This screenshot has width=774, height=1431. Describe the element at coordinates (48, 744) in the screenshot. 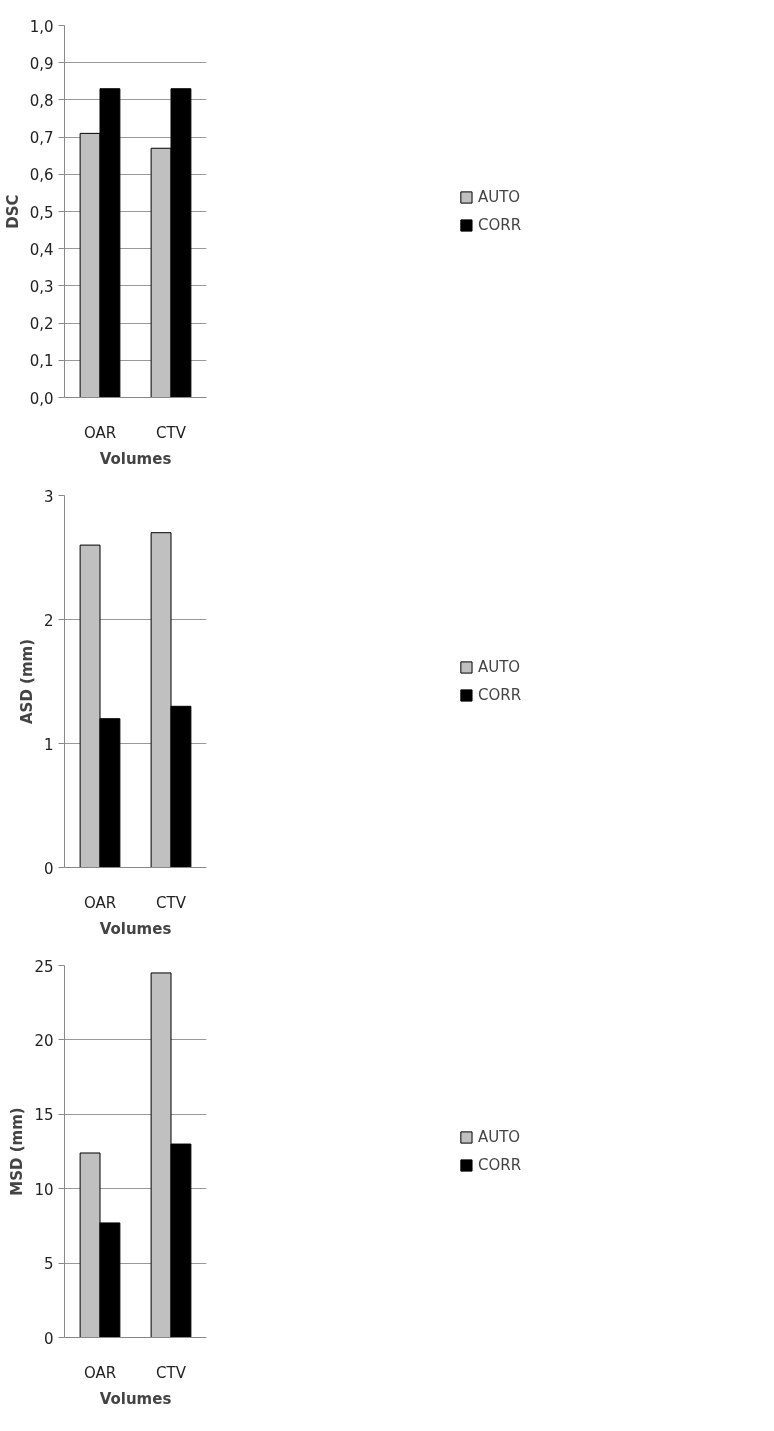

I see `y-tick-label: 1` at that location.